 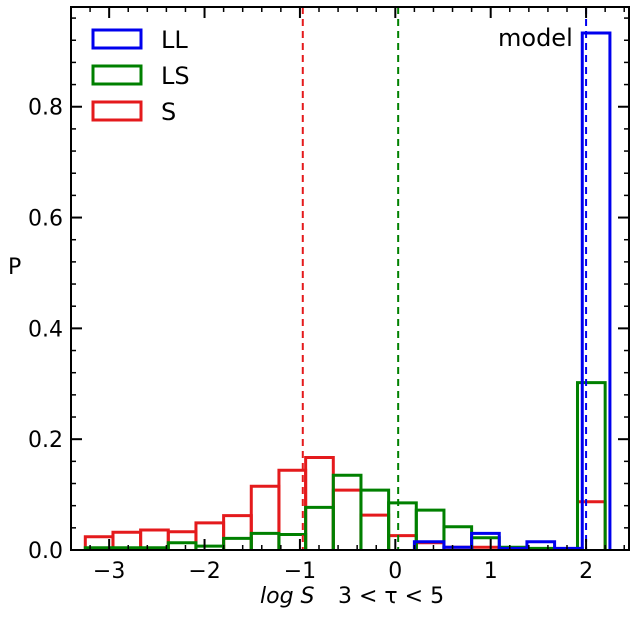 What do you see at coordinates (109, 571) in the screenshot?
I see `x-tick-label: −3` at bounding box center [109, 571].